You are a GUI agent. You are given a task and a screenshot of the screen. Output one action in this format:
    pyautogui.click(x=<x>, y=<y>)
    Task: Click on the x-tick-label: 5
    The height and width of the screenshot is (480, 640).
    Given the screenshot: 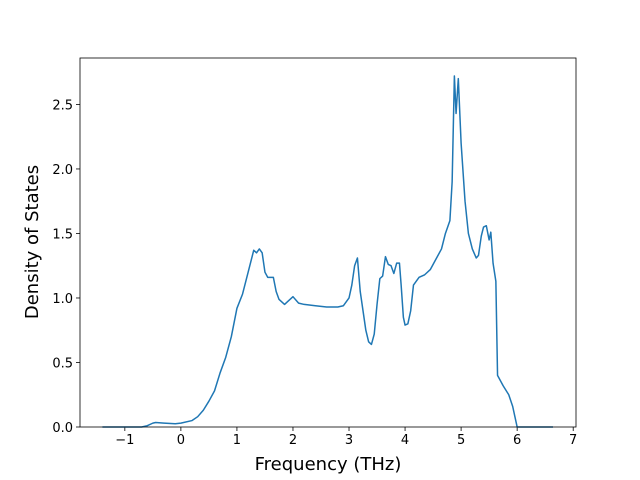 What is the action you would take?
    pyautogui.click(x=461, y=440)
    